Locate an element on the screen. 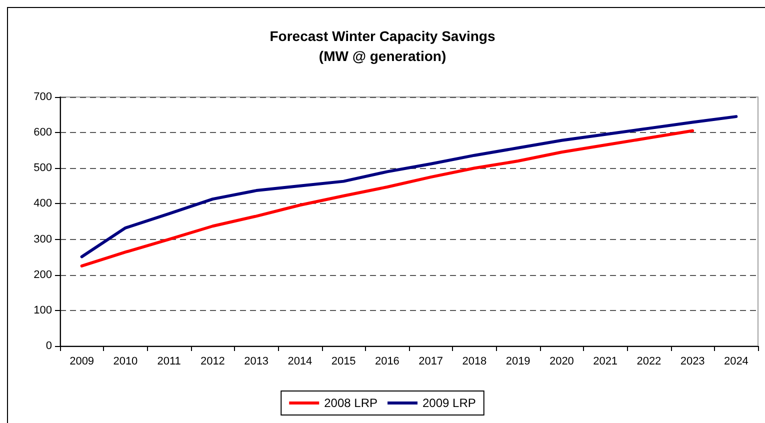 This screenshot has height=423, width=765. x-tick-label: 2023 is located at coordinates (692, 362).